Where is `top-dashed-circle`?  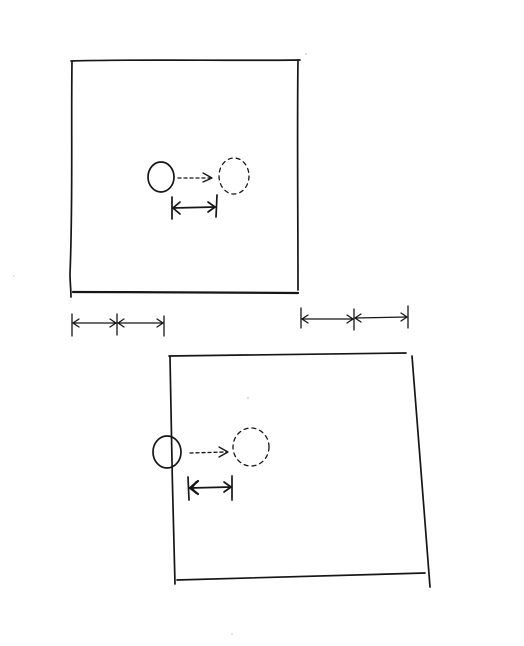
top-dashed-circle is located at coordinates (234, 176).